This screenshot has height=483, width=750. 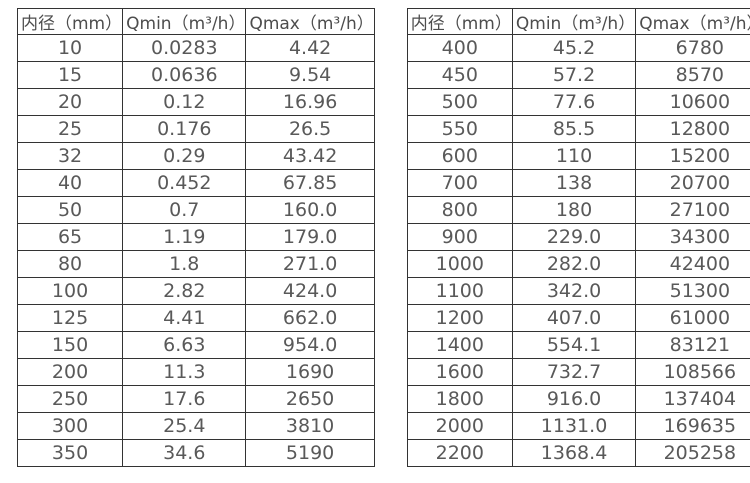 I want to click on table-cell: 300, so click(x=70, y=426).